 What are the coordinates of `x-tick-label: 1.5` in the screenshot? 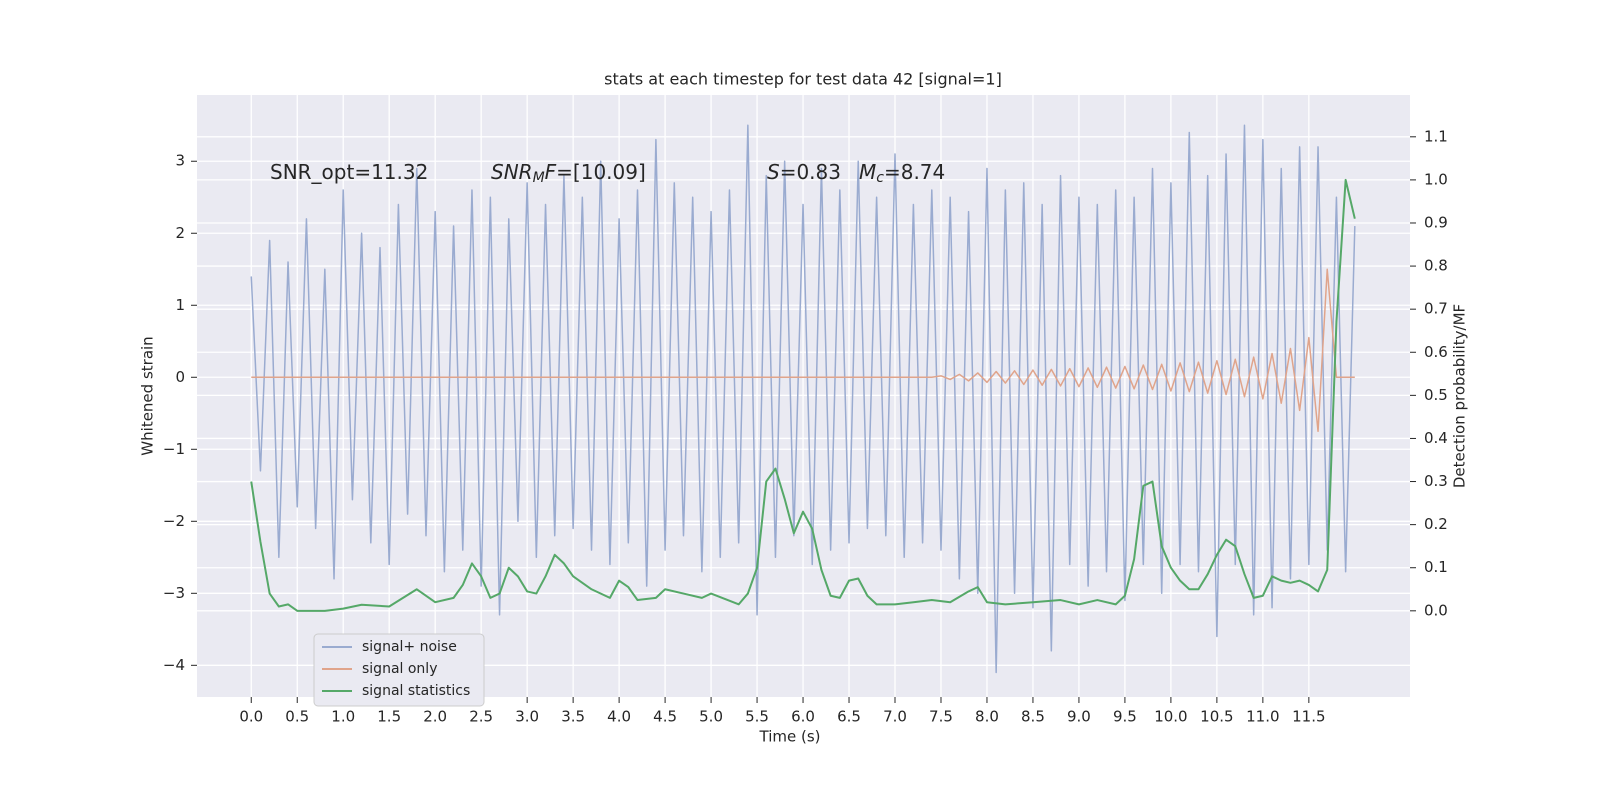 It's located at (389, 717).